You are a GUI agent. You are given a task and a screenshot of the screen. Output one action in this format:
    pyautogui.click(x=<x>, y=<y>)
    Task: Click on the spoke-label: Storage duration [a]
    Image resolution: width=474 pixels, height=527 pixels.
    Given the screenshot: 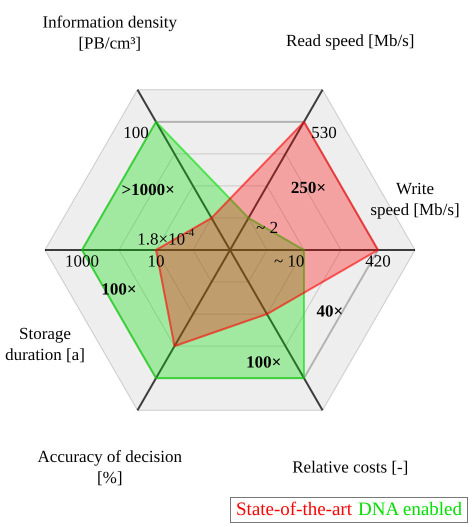 What is the action you would take?
    pyautogui.click(x=45, y=344)
    